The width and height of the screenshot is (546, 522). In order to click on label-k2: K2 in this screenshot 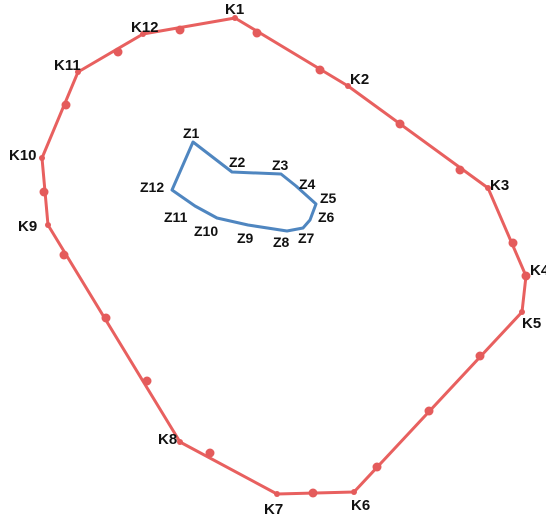, I will do `click(359, 79)`.